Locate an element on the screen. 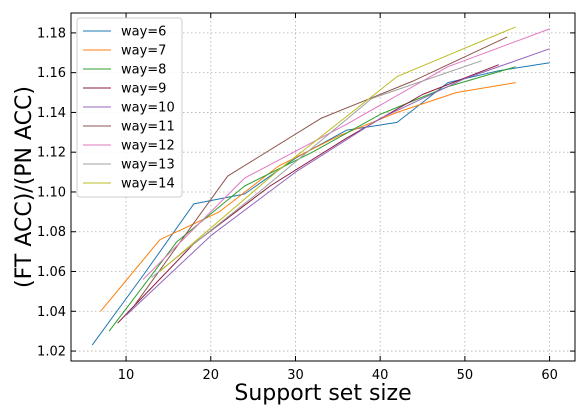  y-tick-label: 1.10 is located at coordinates (51, 192).